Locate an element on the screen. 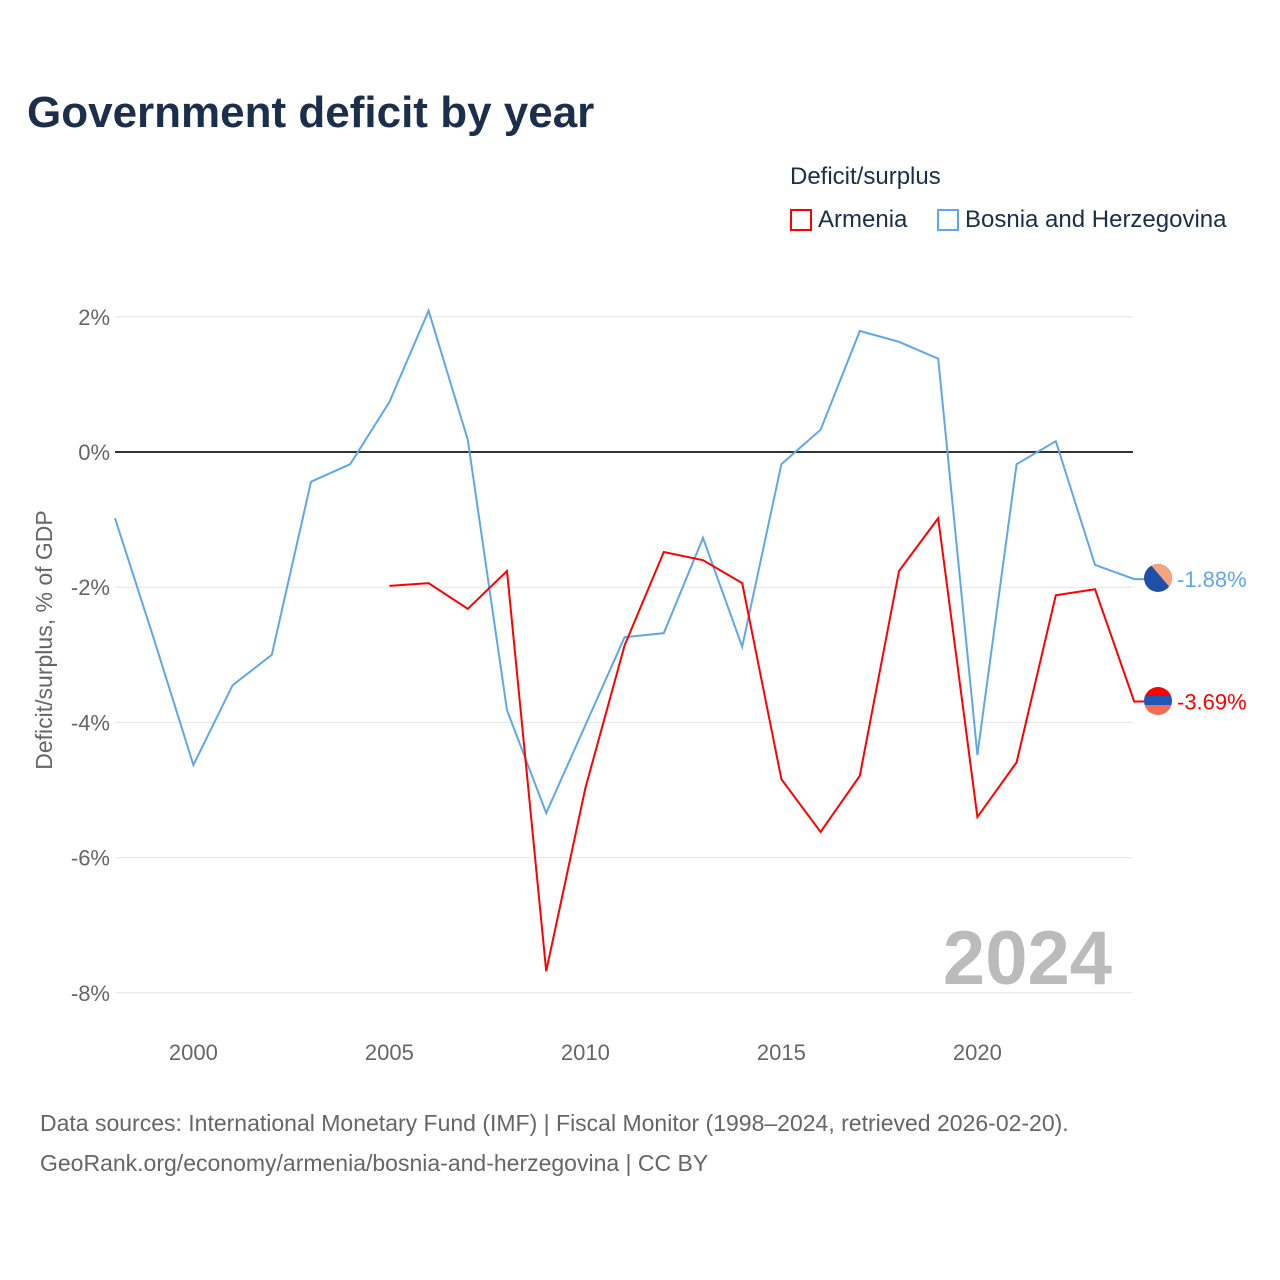  y-tick-label: -6% is located at coordinates (90, 858).